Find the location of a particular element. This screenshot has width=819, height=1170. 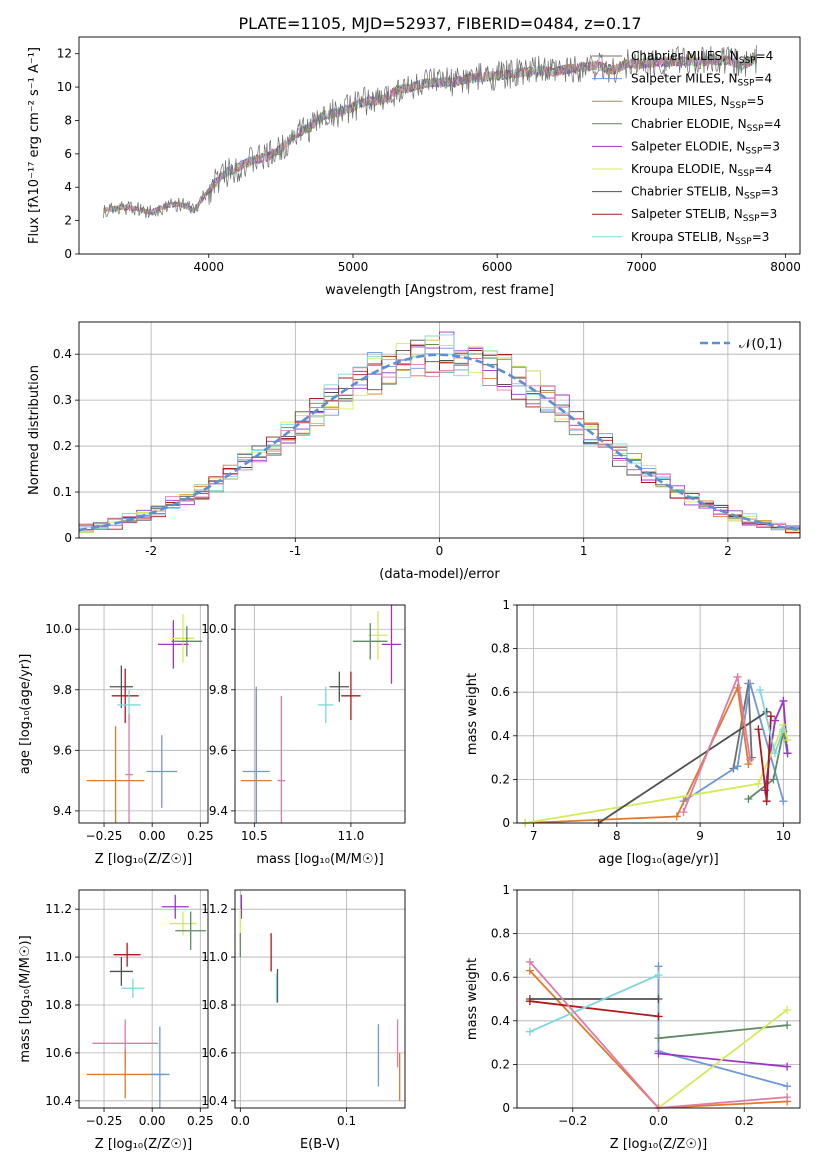

normal-curve is located at coordinates (439, 442).